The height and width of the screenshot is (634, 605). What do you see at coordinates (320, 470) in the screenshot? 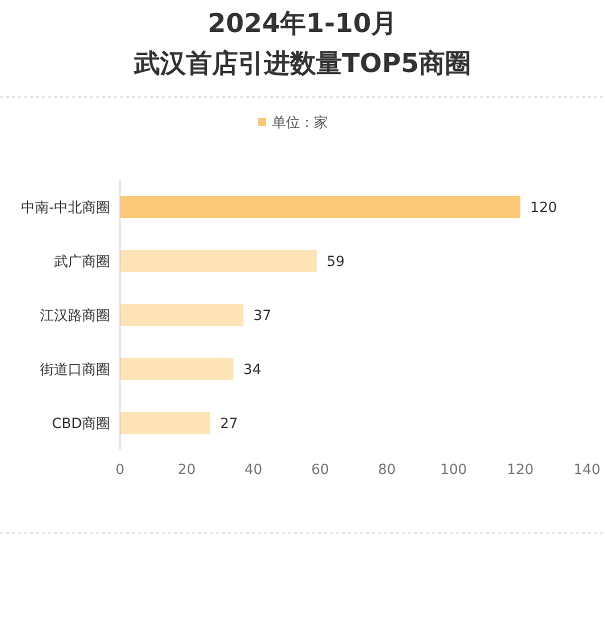
I see `x-tick-label: 60` at bounding box center [320, 470].